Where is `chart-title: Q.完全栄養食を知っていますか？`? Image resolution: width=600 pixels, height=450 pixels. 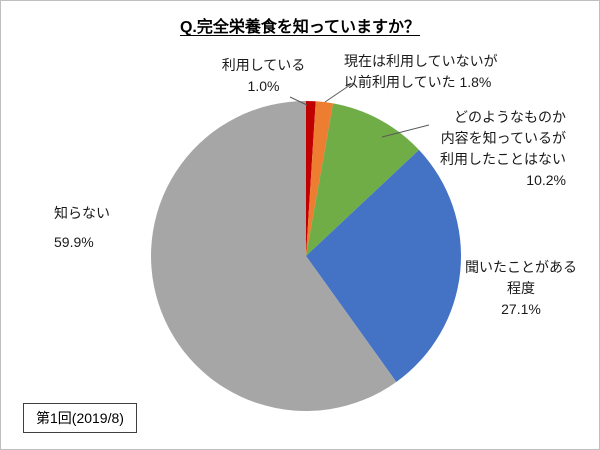
chart-title: Q.完全栄養食を知っていますか？ is located at coordinates (300, 27).